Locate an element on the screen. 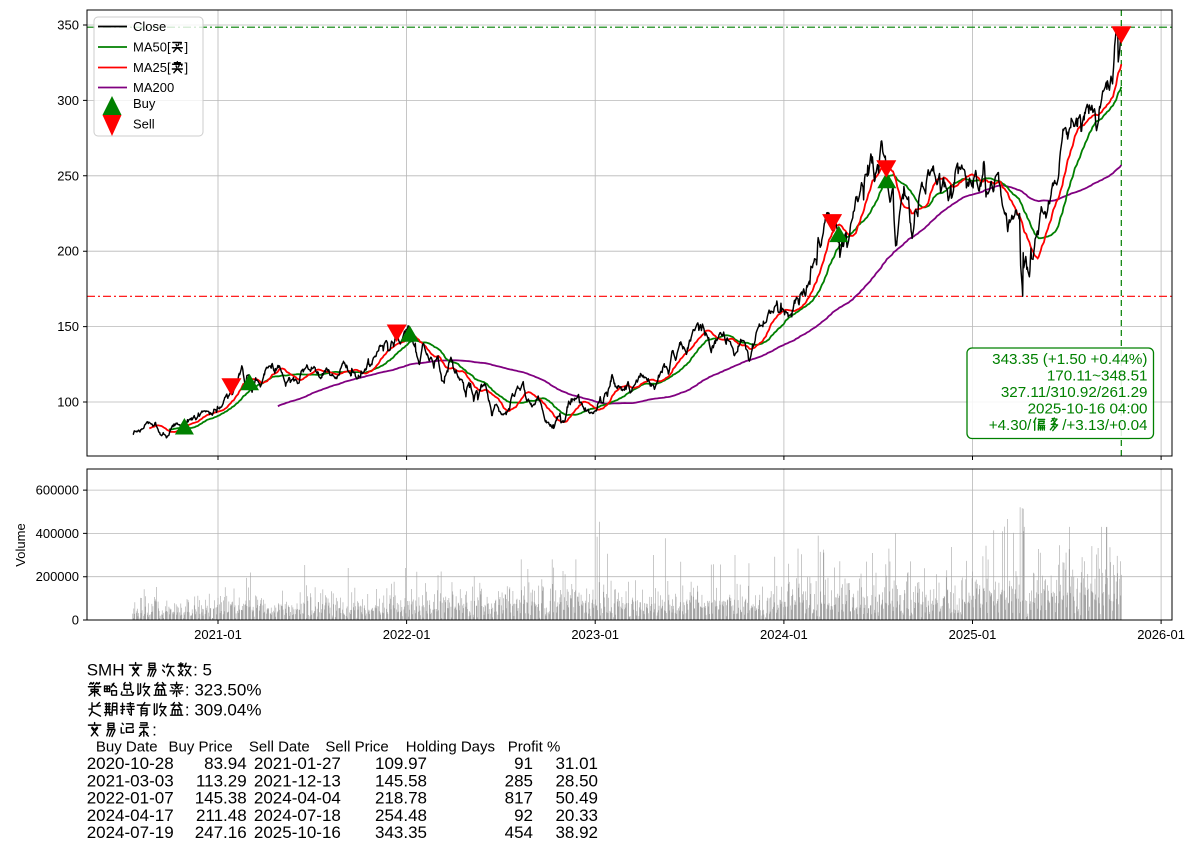 This screenshot has width=1198, height=857. svg-text: 300 is located at coordinates (68, 100).